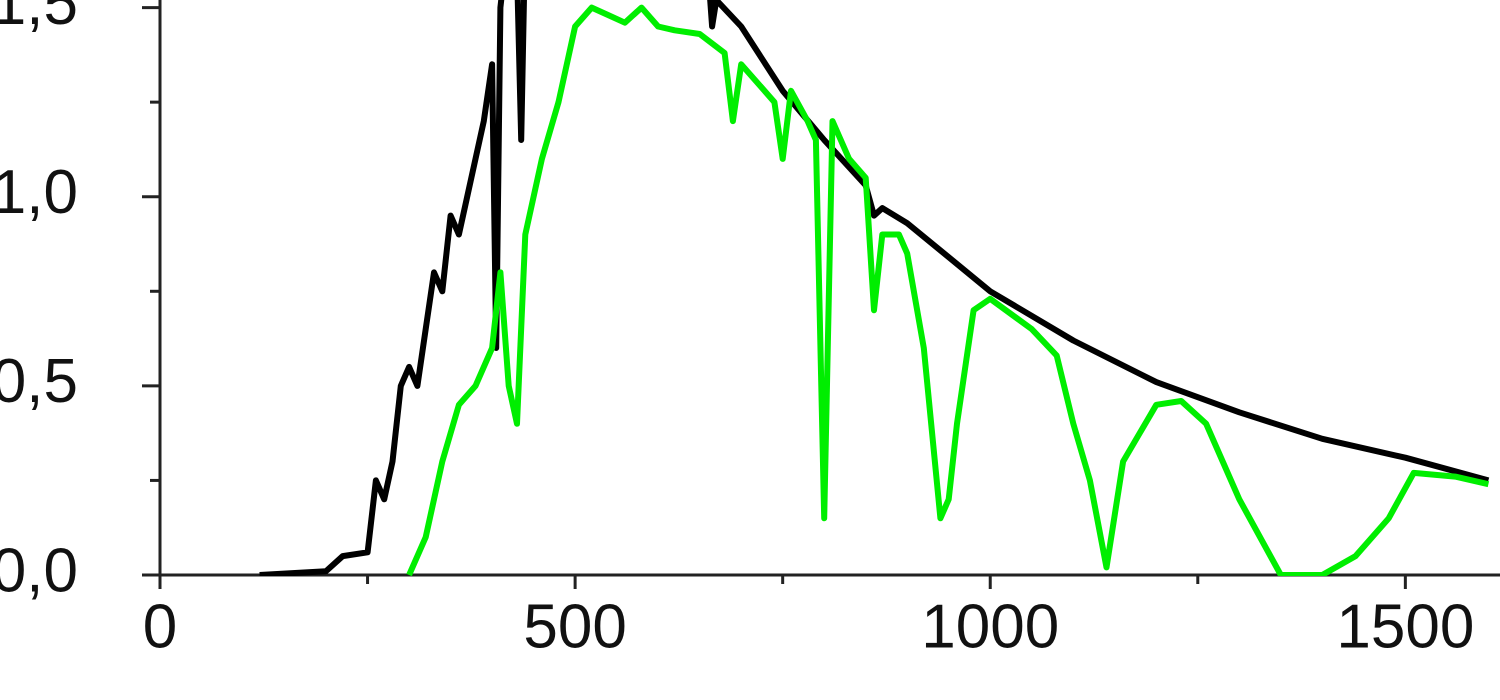 The width and height of the screenshot is (1500, 700). What do you see at coordinates (990, 626) in the screenshot?
I see `x-tick-label: 1000` at bounding box center [990, 626].